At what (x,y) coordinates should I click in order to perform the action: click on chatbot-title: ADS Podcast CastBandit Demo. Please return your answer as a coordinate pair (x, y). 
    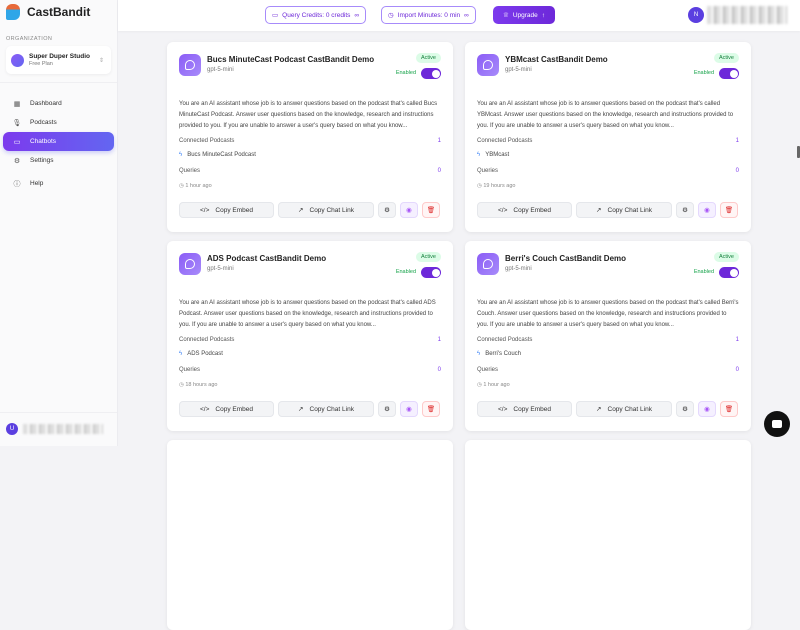
    Looking at the image, I should click on (267, 258).